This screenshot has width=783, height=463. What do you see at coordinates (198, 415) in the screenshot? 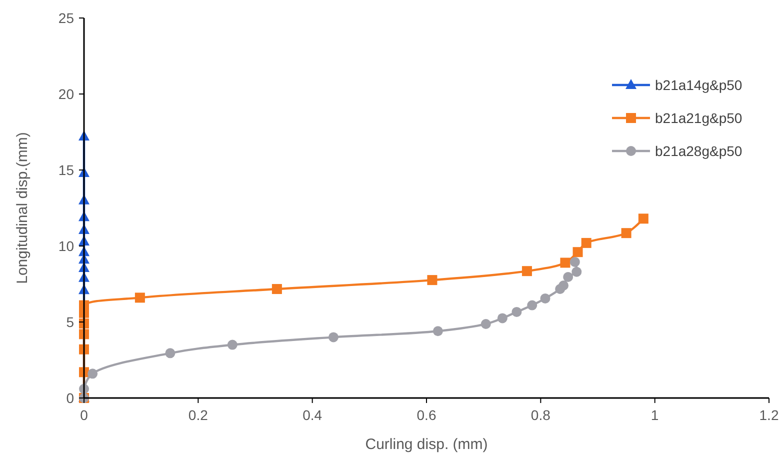
I see `x-tick-label: 0.2` at bounding box center [198, 415].